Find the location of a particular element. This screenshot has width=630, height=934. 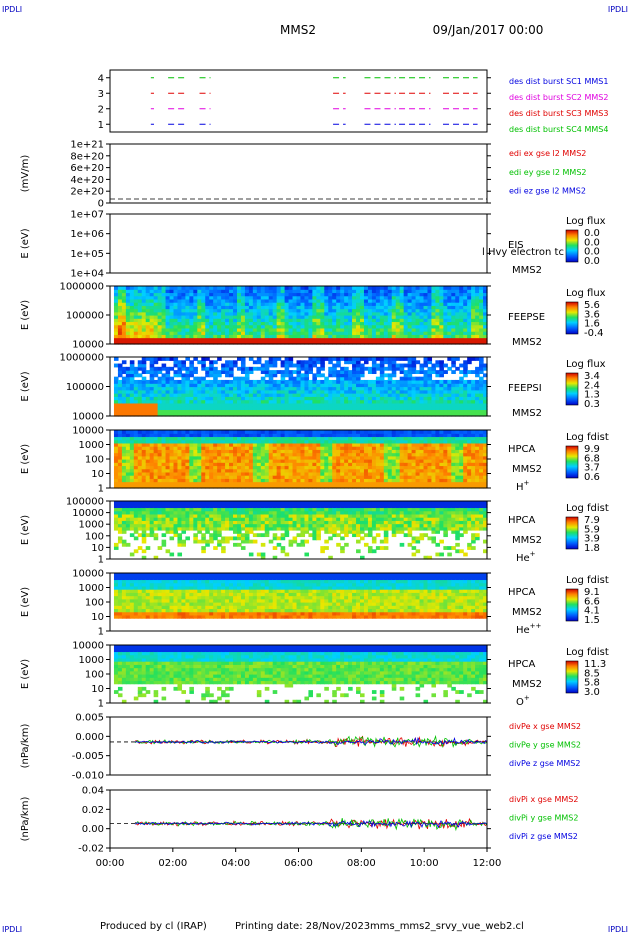

spacecraft-title: MMS2 is located at coordinates (298, 30).